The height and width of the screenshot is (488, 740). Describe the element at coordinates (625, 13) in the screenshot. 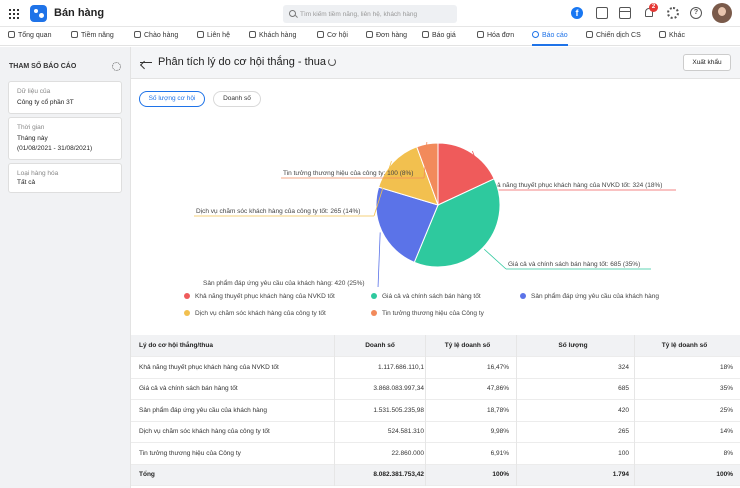

I see `calendar-icon` at that location.